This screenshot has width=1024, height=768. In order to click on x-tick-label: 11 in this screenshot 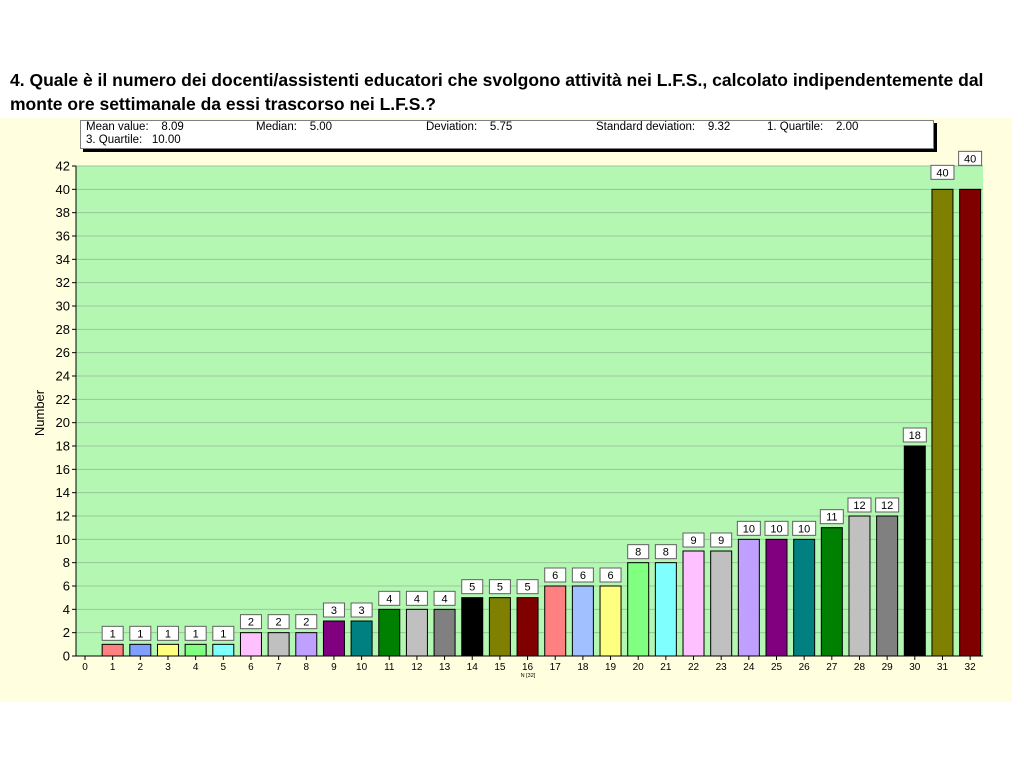, I will do `click(389, 667)`.